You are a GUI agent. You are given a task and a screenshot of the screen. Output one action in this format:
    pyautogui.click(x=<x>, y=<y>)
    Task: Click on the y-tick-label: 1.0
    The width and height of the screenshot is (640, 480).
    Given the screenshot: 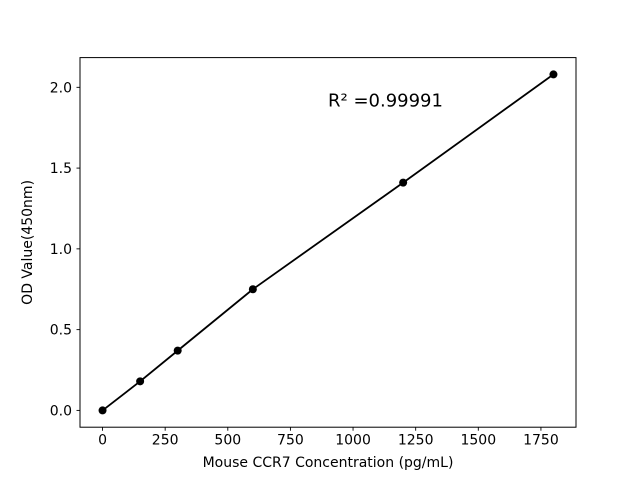 What is the action you would take?
    pyautogui.click(x=61, y=250)
    